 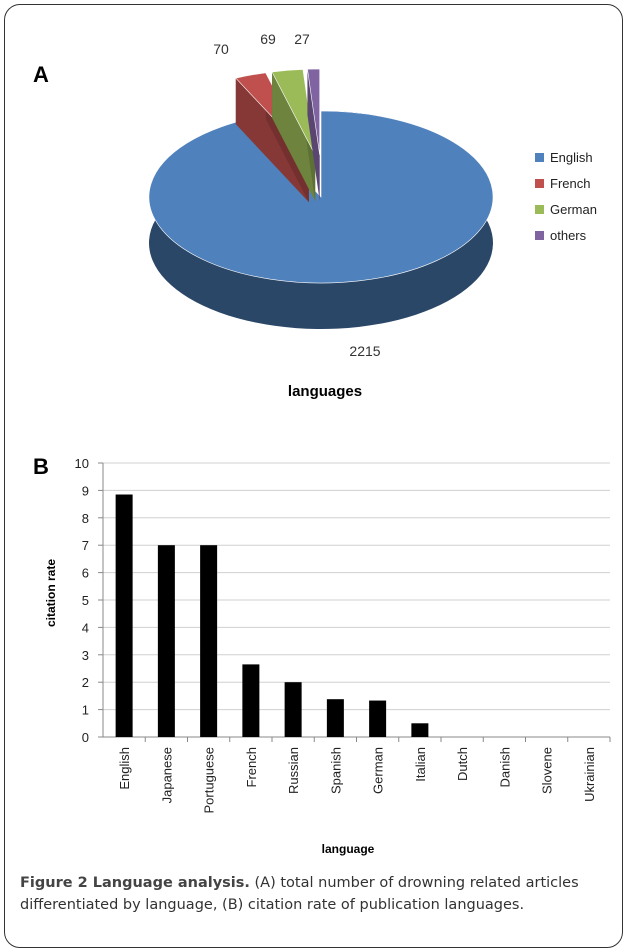 What do you see at coordinates (41, 466) in the screenshot?
I see `panel-label-b: B` at bounding box center [41, 466].